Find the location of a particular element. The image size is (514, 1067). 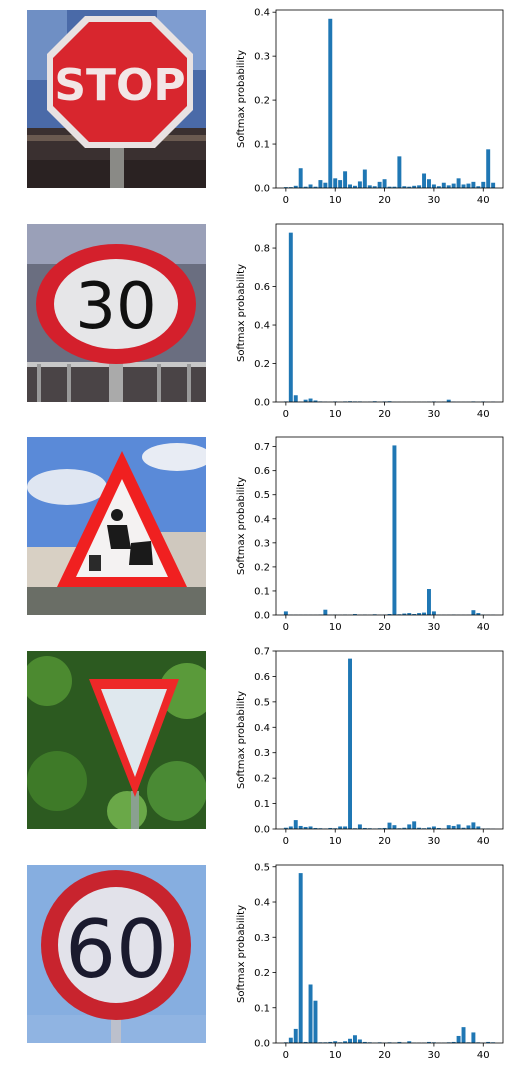

x-tick-label: 20 is located at coordinates (384, 414).